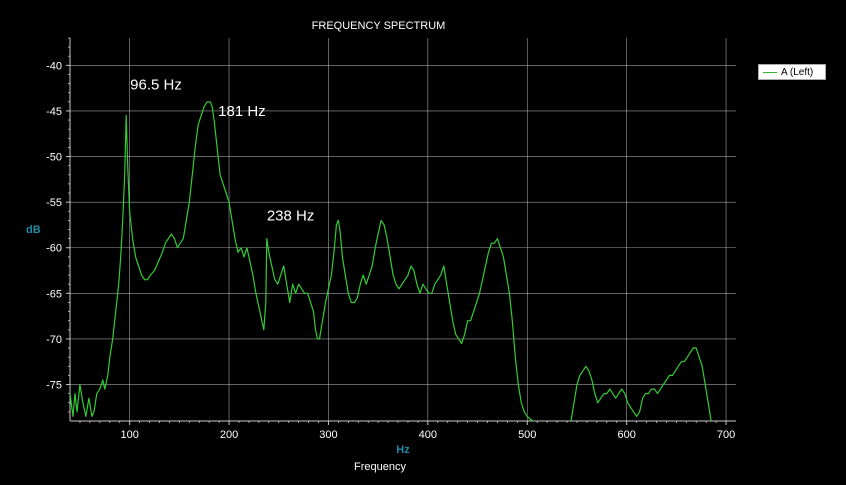 The width and height of the screenshot is (846, 485). What do you see at coordinates (129, 435) in the screenshot?
I see `x-tick-label: 100` at bounding box center [129, 435].